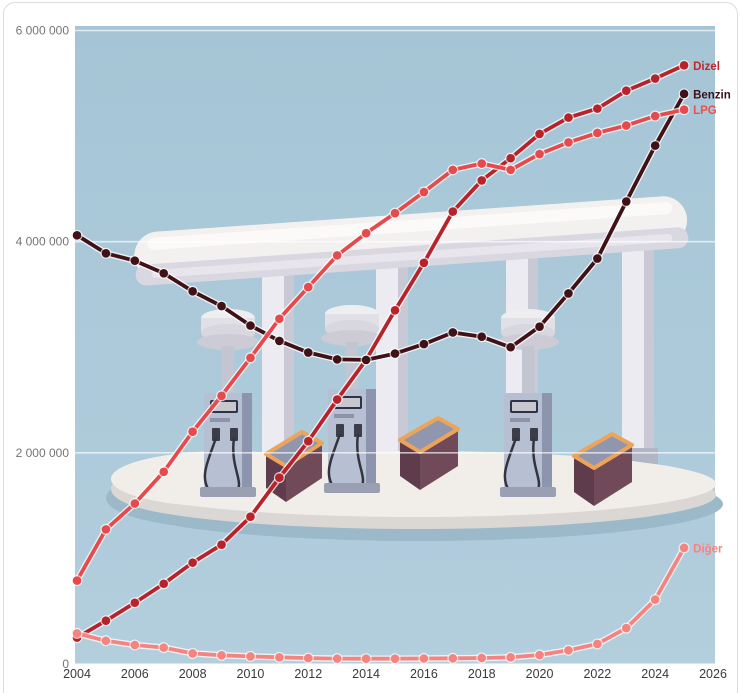  I want to click on series-diğer, so click(380, 603).